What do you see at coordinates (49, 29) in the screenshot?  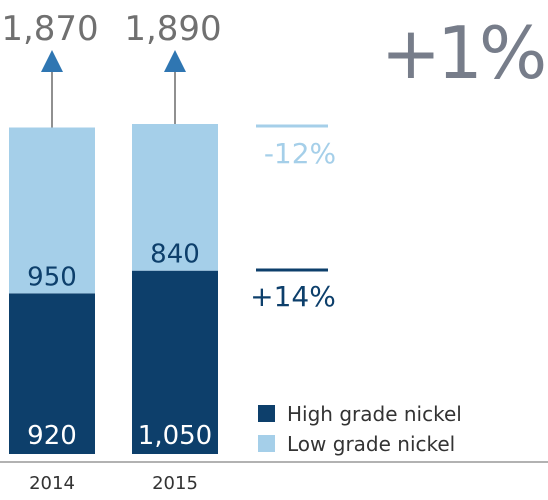 I see `total-label-2014: 1,870` at bounding box center [49, 29].